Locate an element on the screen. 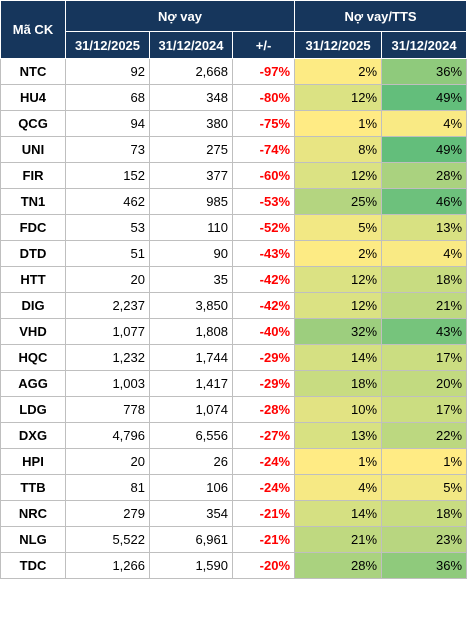  ticker-cell: HQC is located at coordinates (33, 357).